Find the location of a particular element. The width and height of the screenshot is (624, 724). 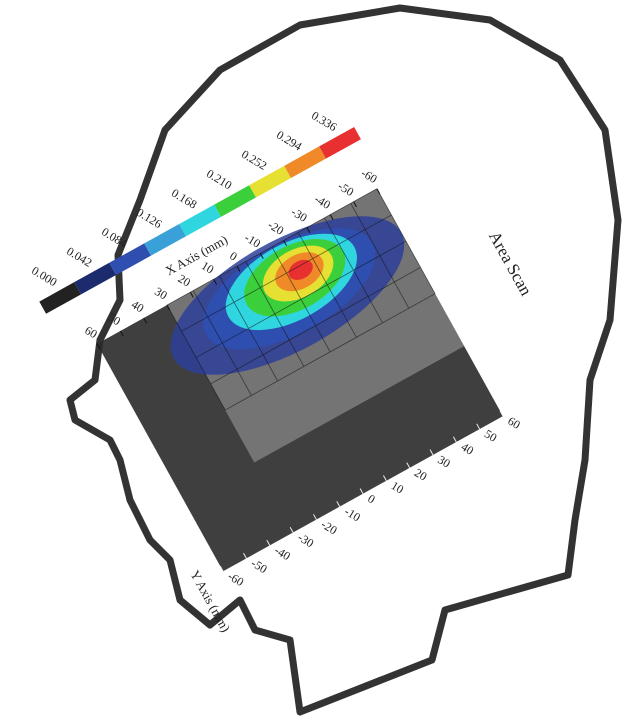

x-tick-label: 0 is located at coordinates (233, 256).